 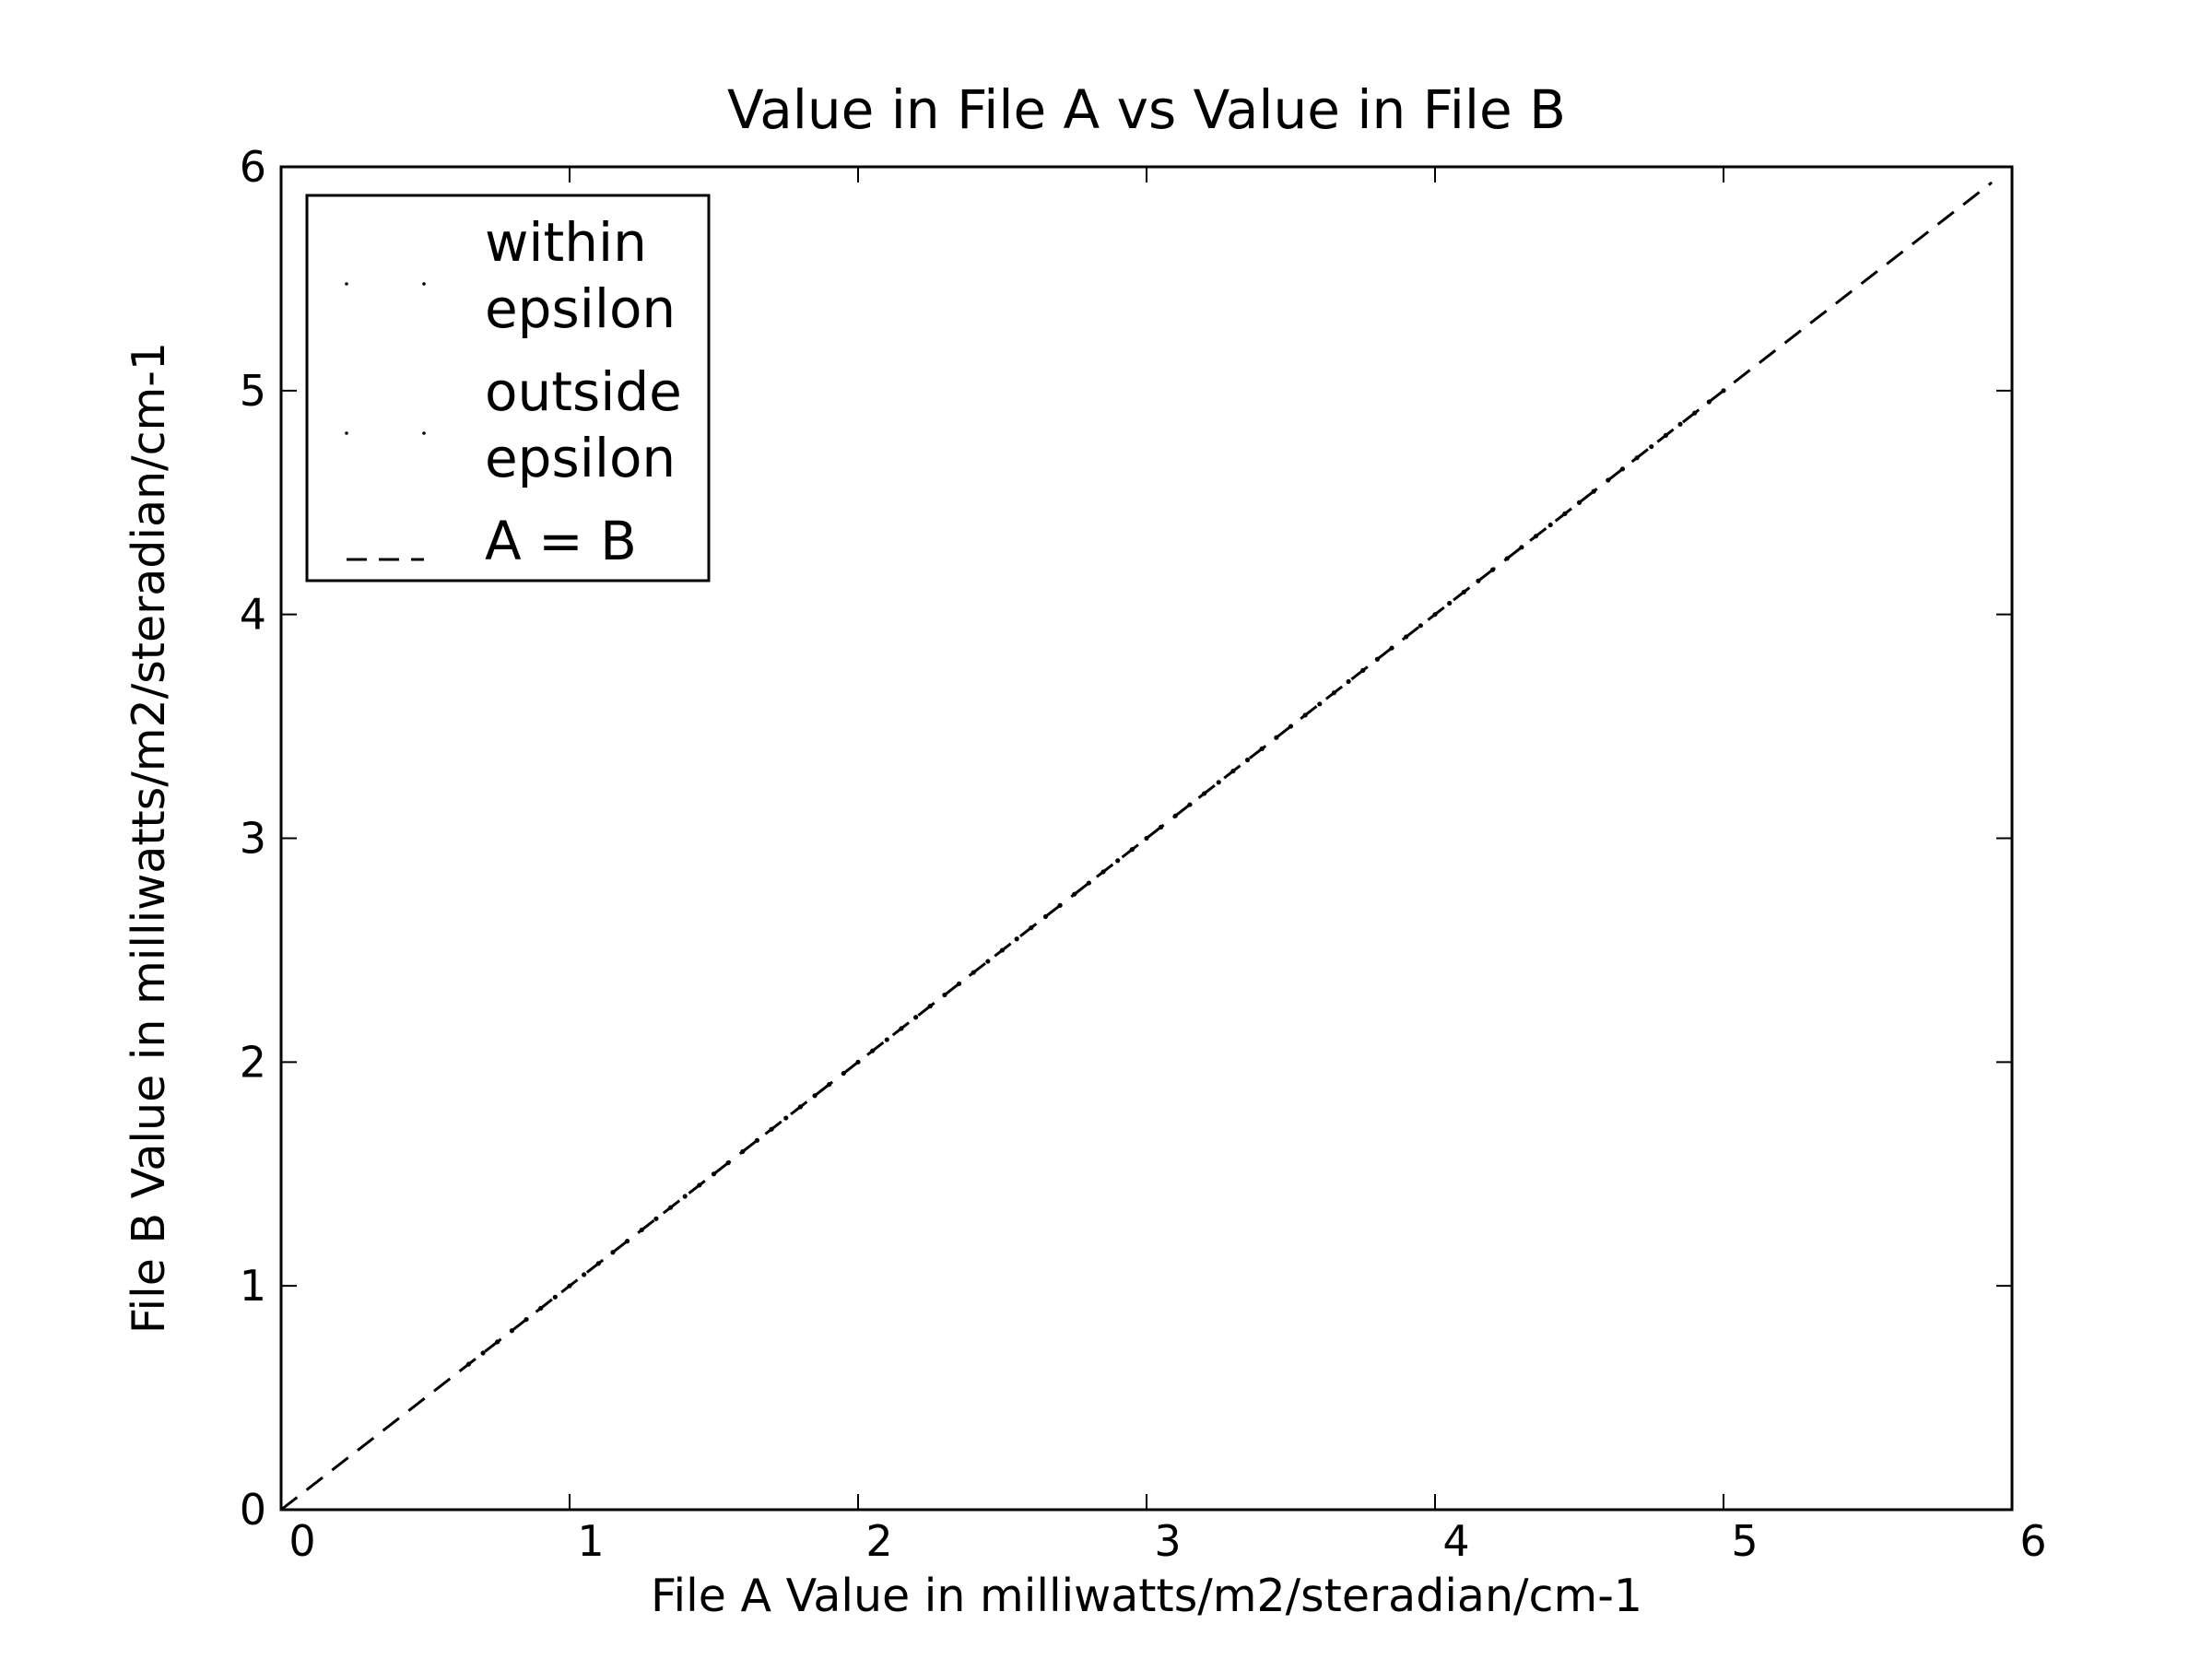 What do you see at coordinates (2032, 1541) in the screenshot?
I see `x-tick-label: 6` at bounding box center [2032, 1541].